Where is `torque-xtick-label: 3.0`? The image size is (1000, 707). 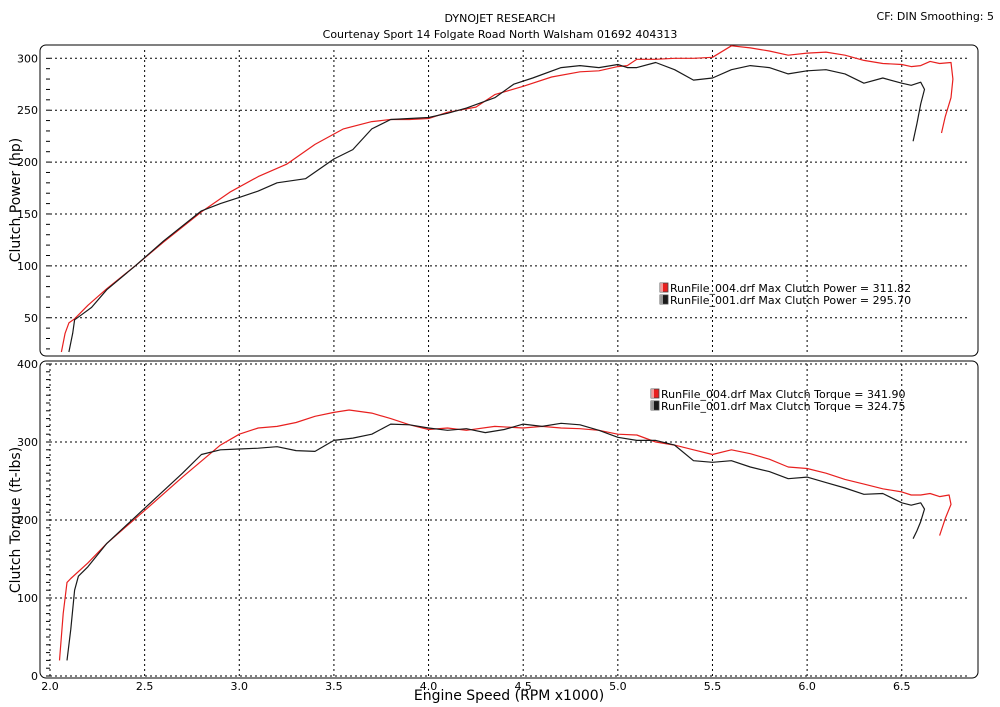
torque-xtick-label: 3.0 is located at coordinates (240, 686).